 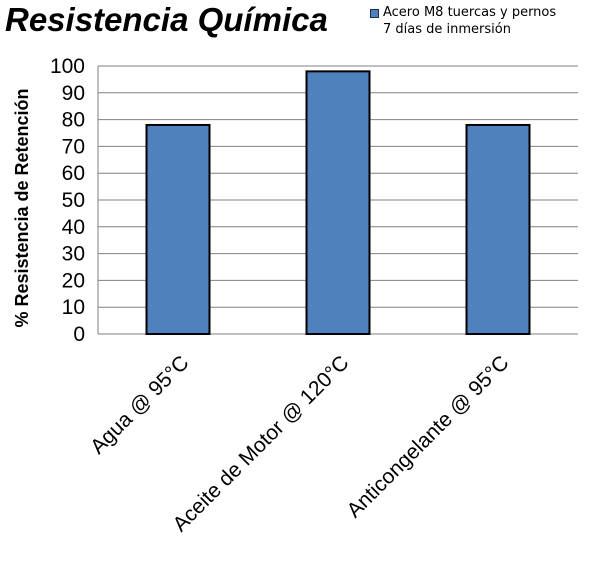 I want to click on y-axis-label: % Resistencia de Retención, so click(x=22, y=207).